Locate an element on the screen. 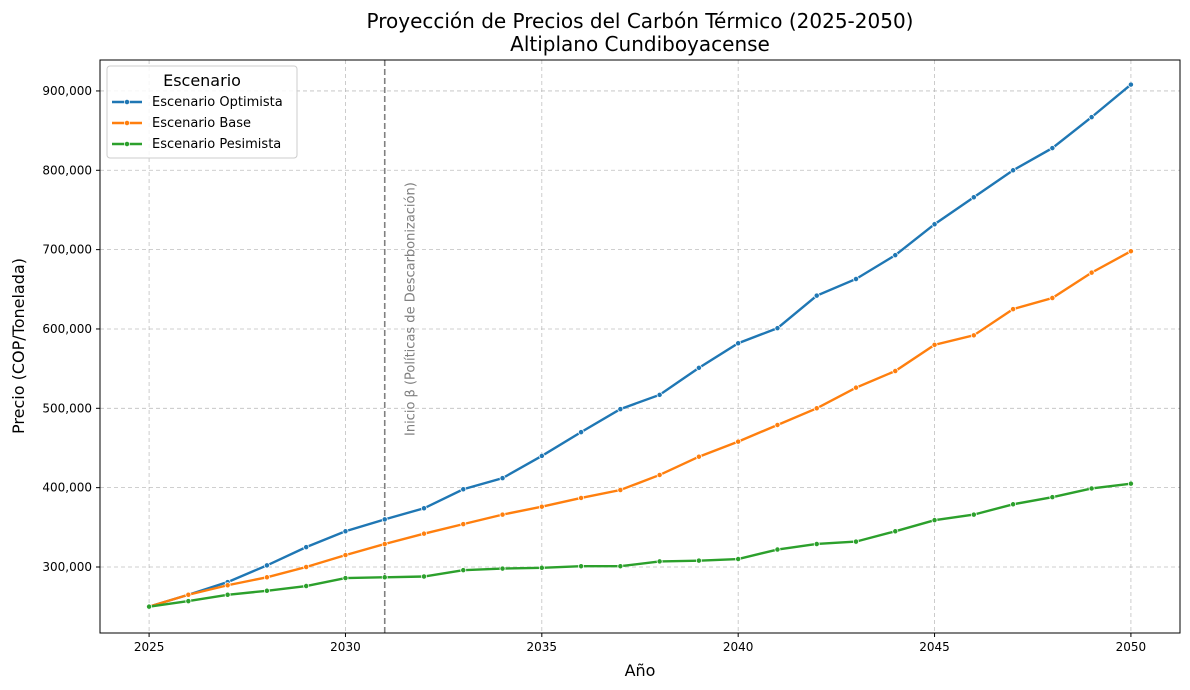 The image size is (1190, 690). legend-entry: Escenario Pesimista is located at coordinates (216, 144).